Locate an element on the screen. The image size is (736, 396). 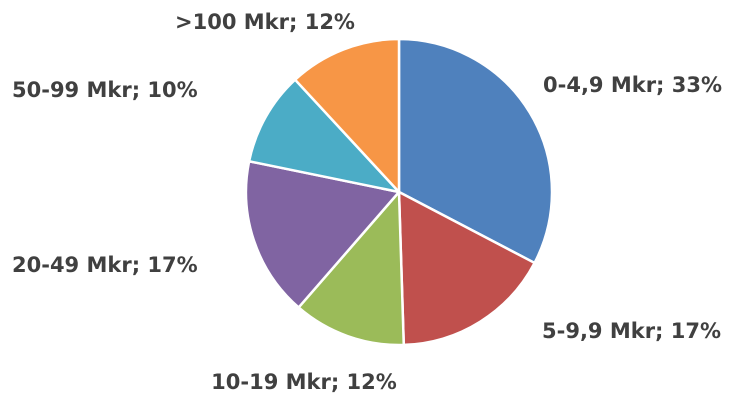
slice-data-label-3: 10-19 Mkr; 12% is located at coordinates (304, 382).